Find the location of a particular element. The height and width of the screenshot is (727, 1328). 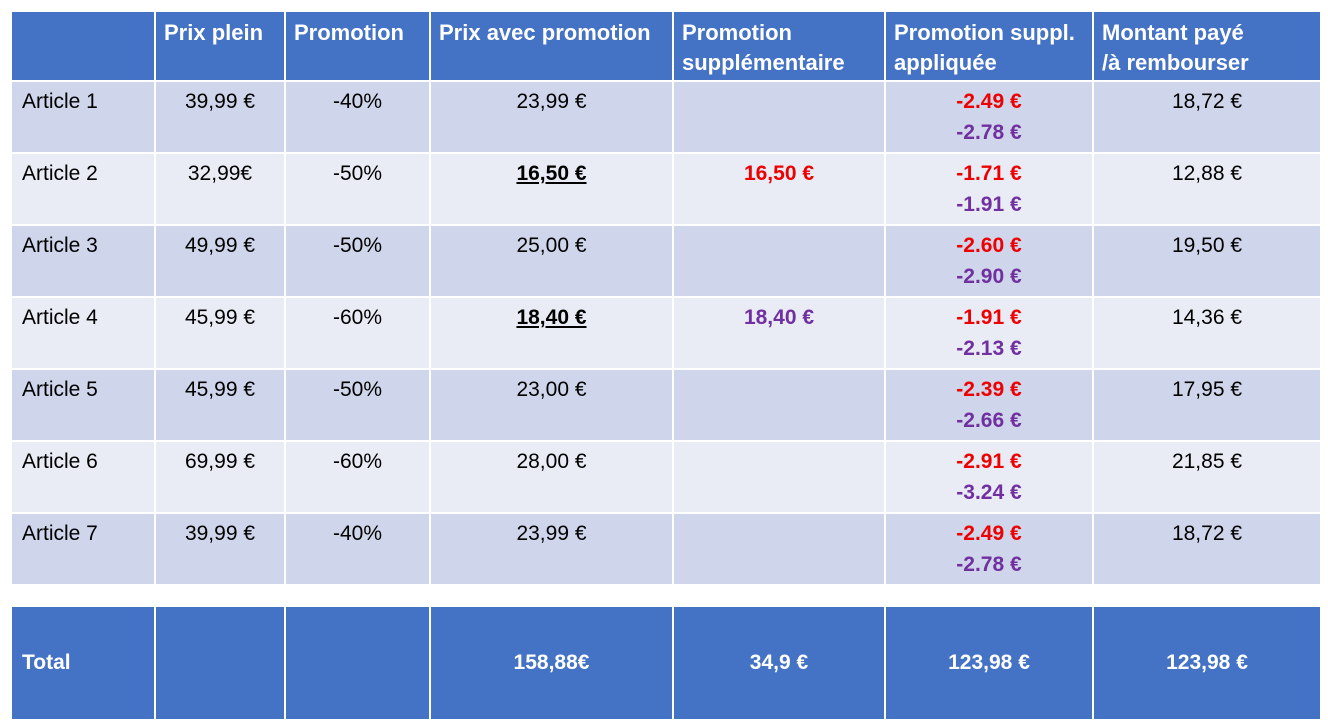

total-promo-supp: 34,9 € is located at coordinates (779, 663).